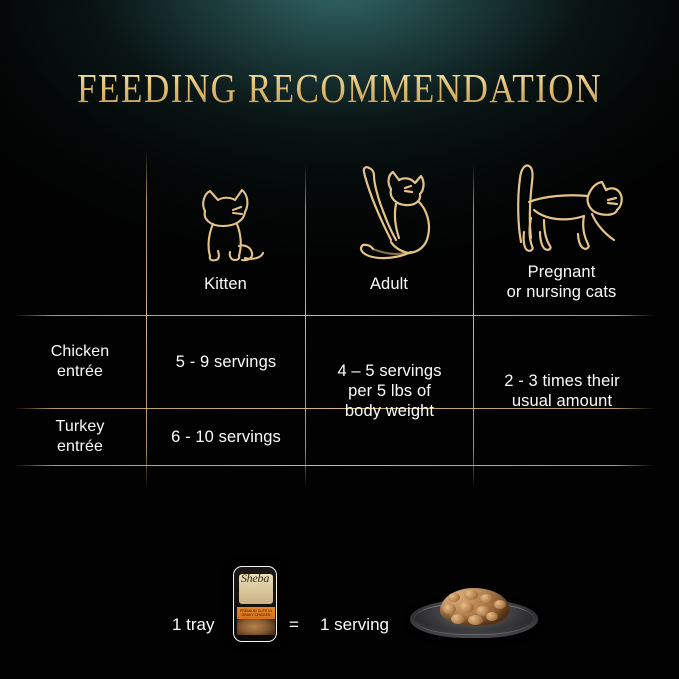  What do you see at coordinates (80, 446) in the screenshot?
I see `row-header-turkey-line2: entrée` at bounding box center [80, 446].